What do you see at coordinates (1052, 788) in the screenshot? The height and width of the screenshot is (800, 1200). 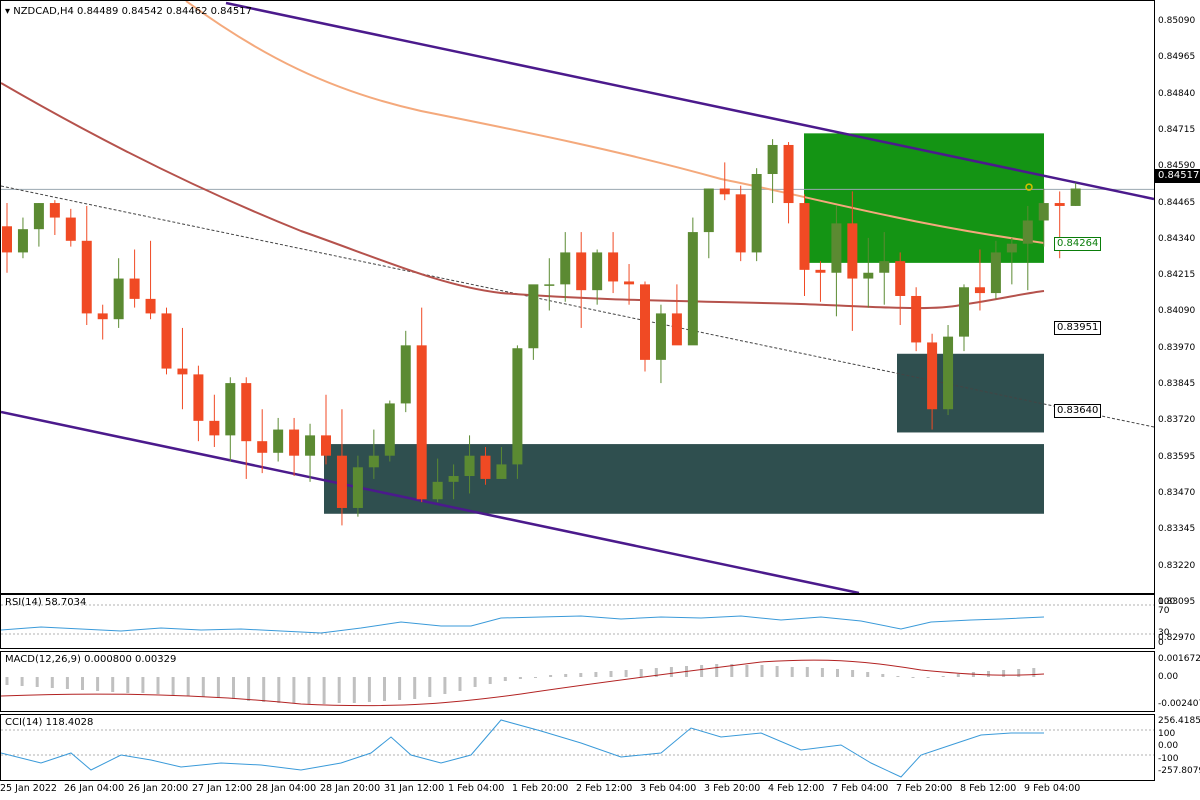 I see `time-tick-label: 9 Feb 04:00` at bounding box center [1052, 788].